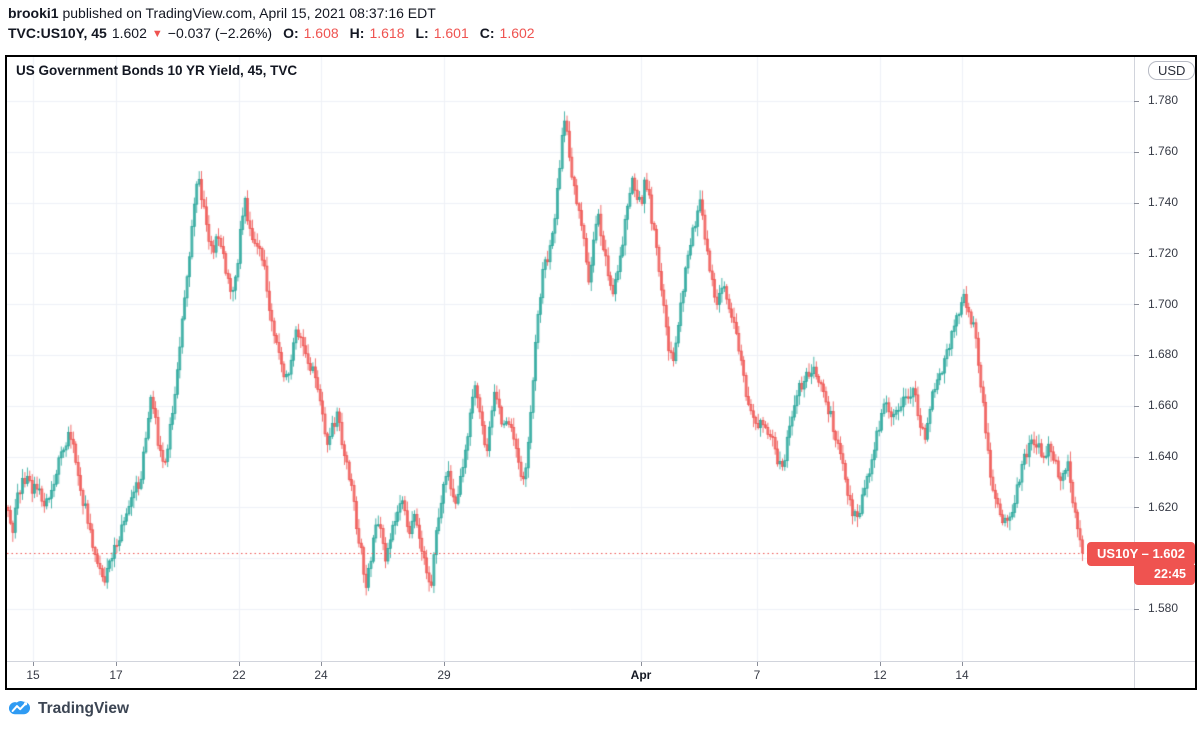 Image resolution: width=1200 pixels, height=729 pixels. What do you see at coordinates (1163, 456) in the screenshot?
I see `y-axis-label: 1.640` at bounding box center [1163, 456].